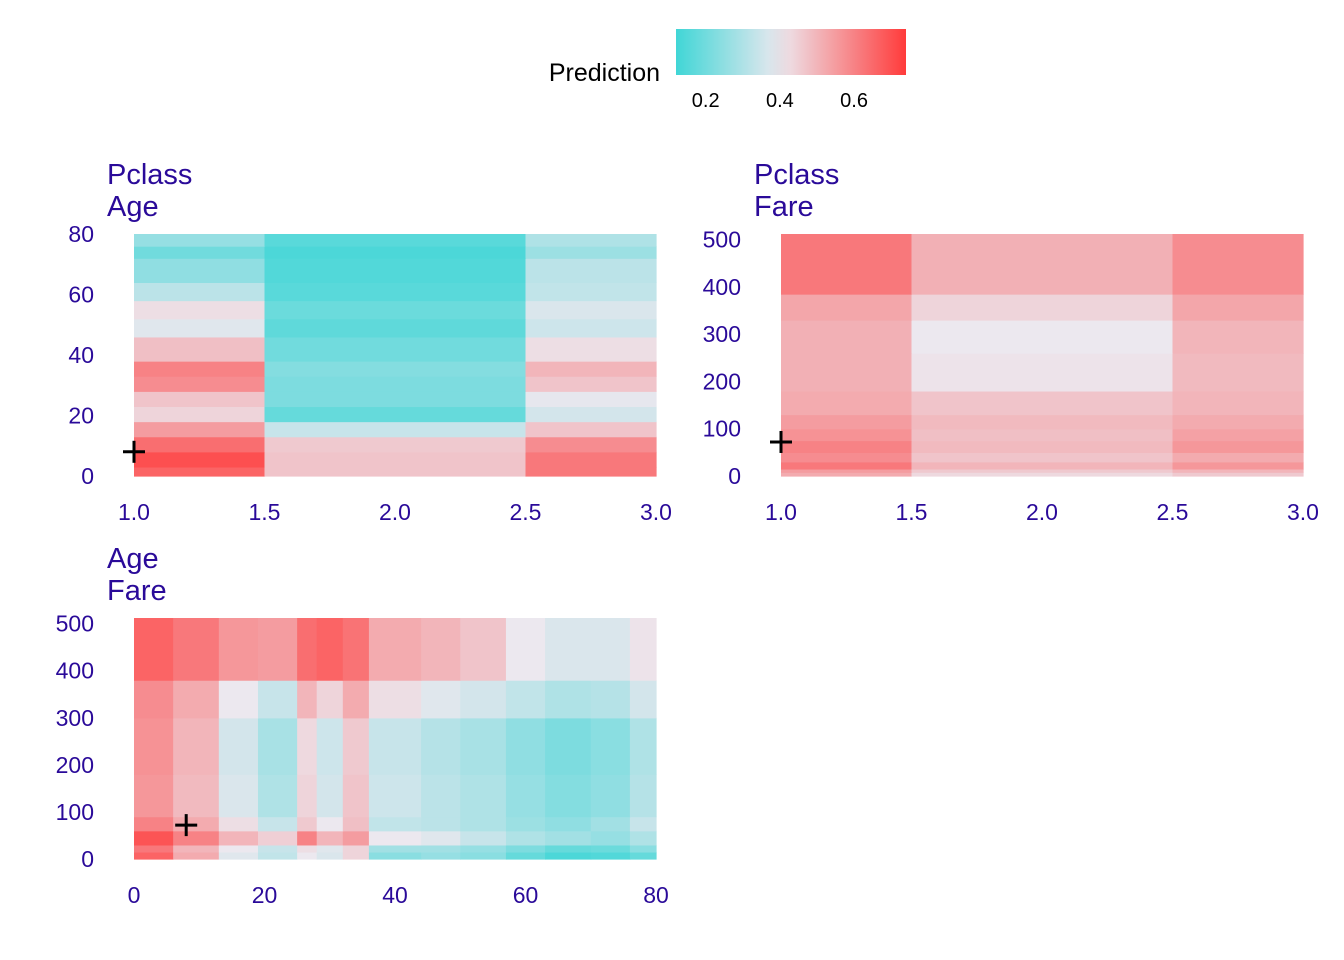 The image size is (1344, 960). Describe the element at coordinates (395, 895) in the screenshot. I see `x-tick-label: 40` at that location.